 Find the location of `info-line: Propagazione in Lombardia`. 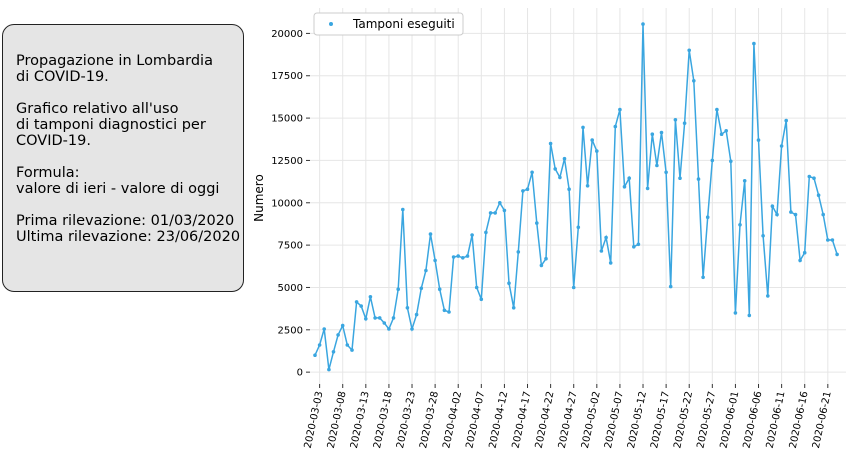

info-line: Propagazione in Lombardia is located at coordinates (114, 61).